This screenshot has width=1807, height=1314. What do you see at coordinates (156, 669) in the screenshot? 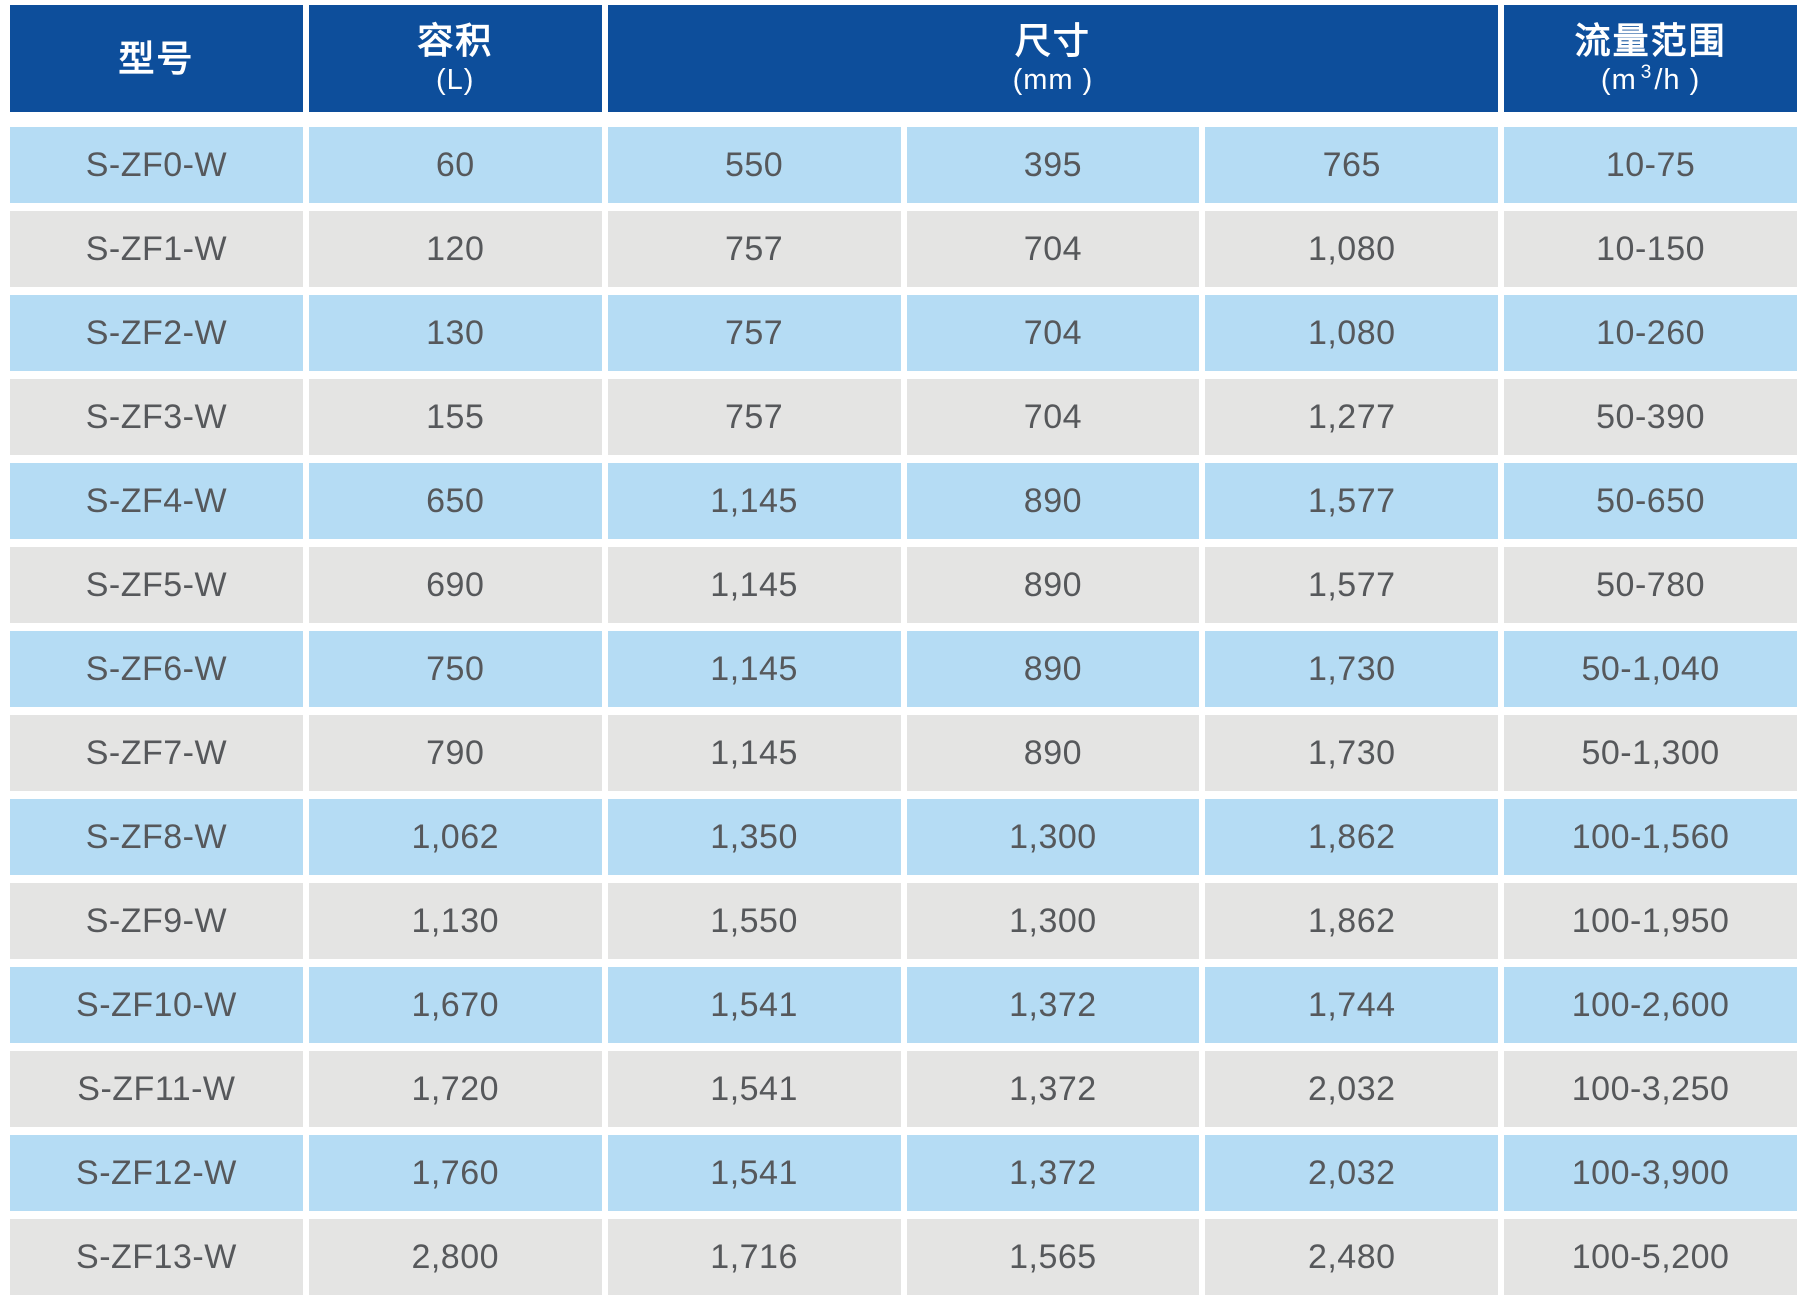
I see `cell-model: S-ZF6-W` at bounding box center [156, 669].